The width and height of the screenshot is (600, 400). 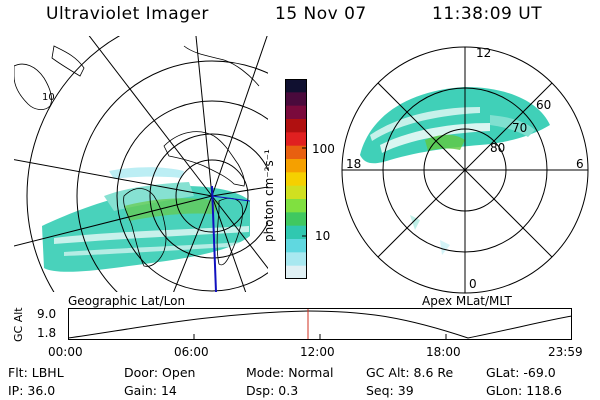 What do you see at coordinates (47, 333) in the screenshot?
I see `gc-alt-ytick-low: 1.8` at bounding box center [47, 333].